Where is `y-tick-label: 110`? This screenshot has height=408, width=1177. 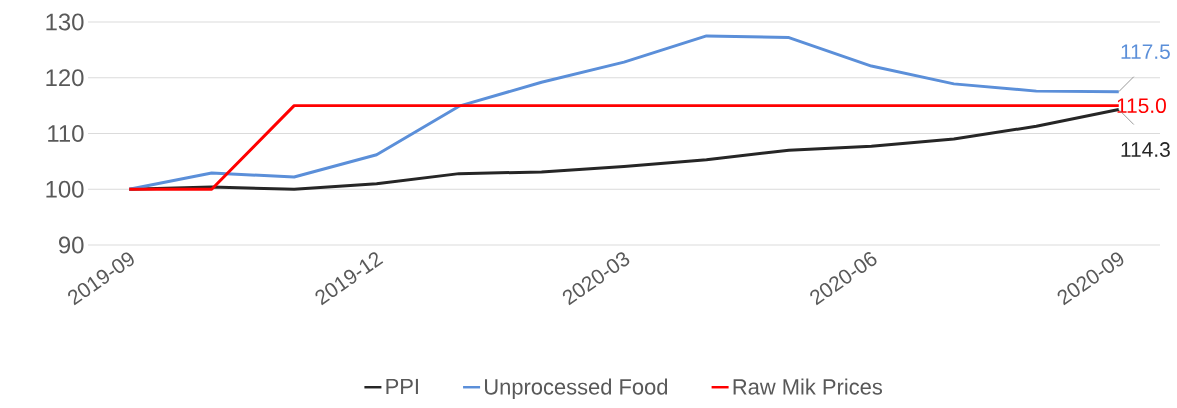 y-tick-label: 110 is located at coordinates (66, 133).